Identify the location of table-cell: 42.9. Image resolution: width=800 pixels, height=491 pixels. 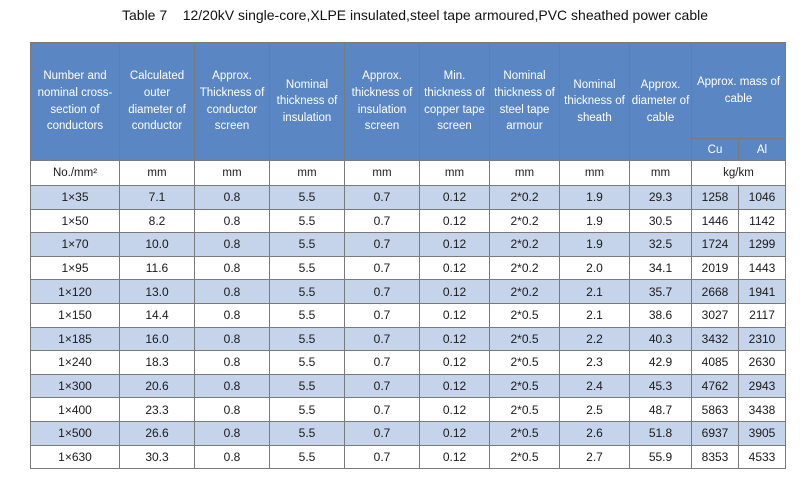
(660, 362).